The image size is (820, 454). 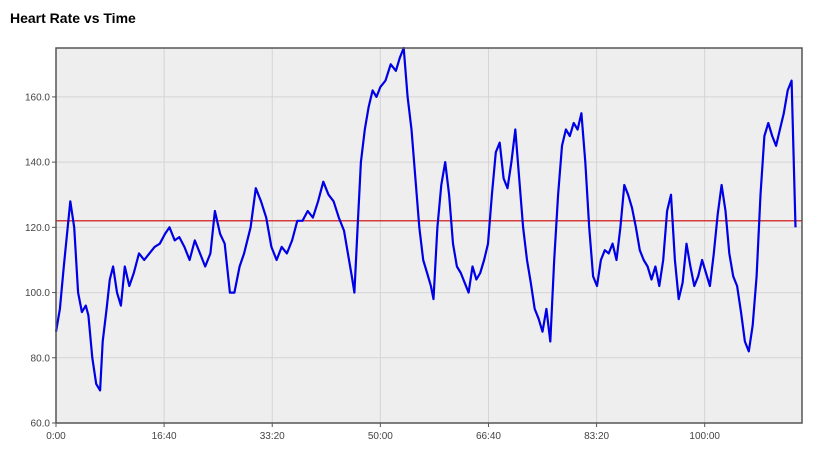 What do you see at coordinates (37, 228) in the screenshot?
I see `y-tick-label: 120.0` at bounding box center [37, 228].